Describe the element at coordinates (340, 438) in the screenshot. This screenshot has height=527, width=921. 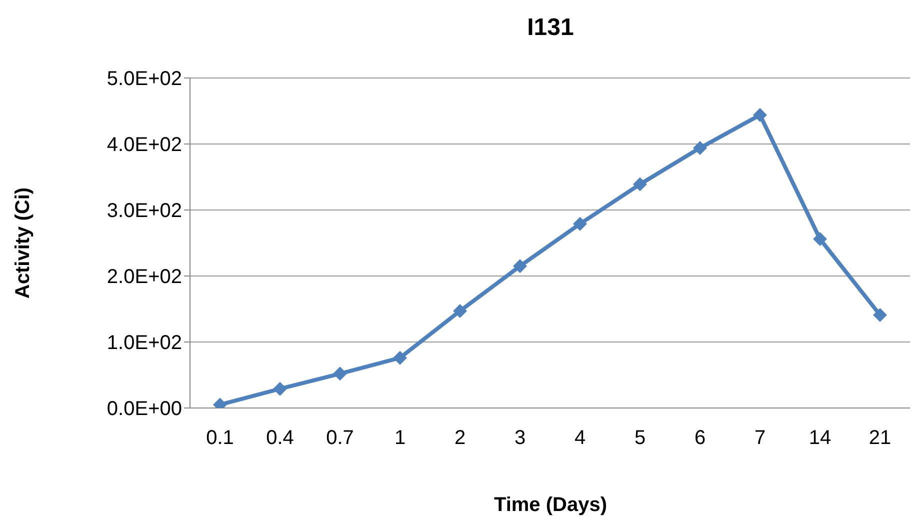
I see `x-tick-label: 0.7` at that location.